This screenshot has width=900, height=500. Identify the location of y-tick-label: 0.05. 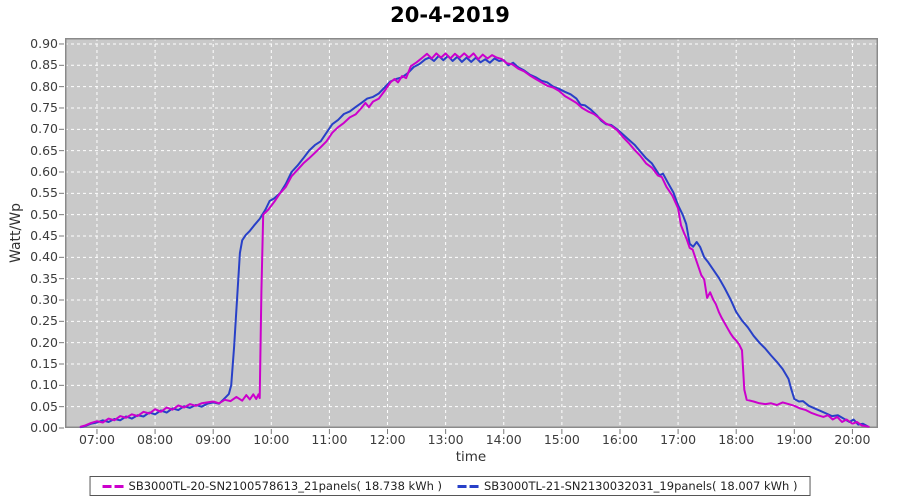
(44, 406).